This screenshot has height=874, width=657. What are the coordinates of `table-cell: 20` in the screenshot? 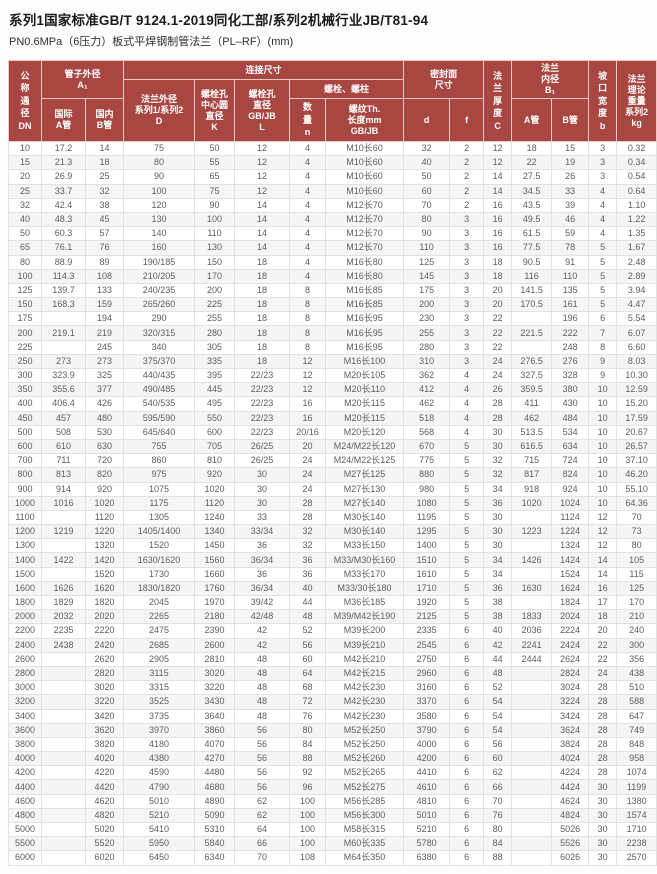 It's located at (308, 446).